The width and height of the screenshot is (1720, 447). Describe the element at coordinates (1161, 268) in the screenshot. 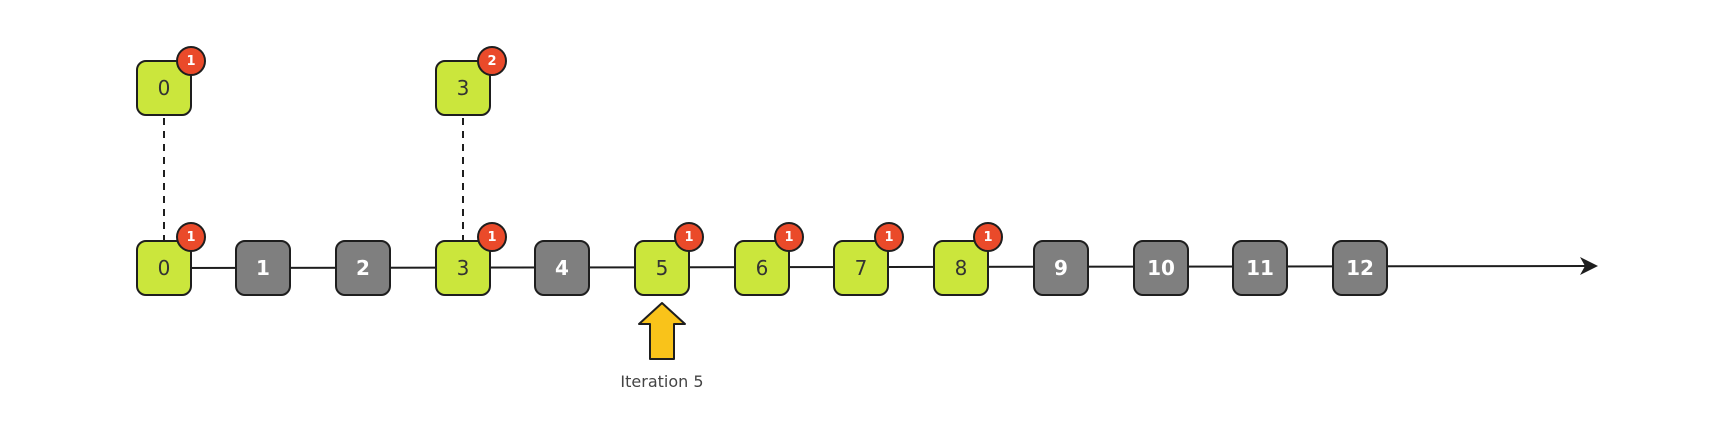

I see `timeline-node-10: 10` at that location.